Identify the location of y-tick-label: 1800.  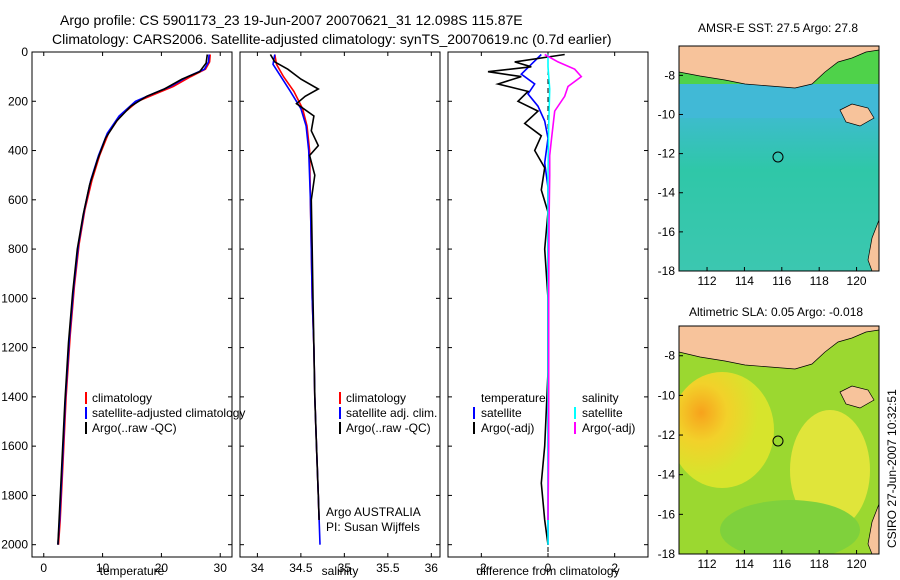
(14, 495).